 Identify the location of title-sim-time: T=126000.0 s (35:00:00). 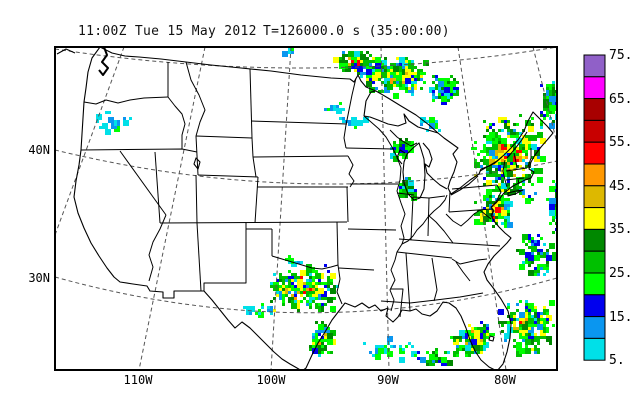
(356, 31).